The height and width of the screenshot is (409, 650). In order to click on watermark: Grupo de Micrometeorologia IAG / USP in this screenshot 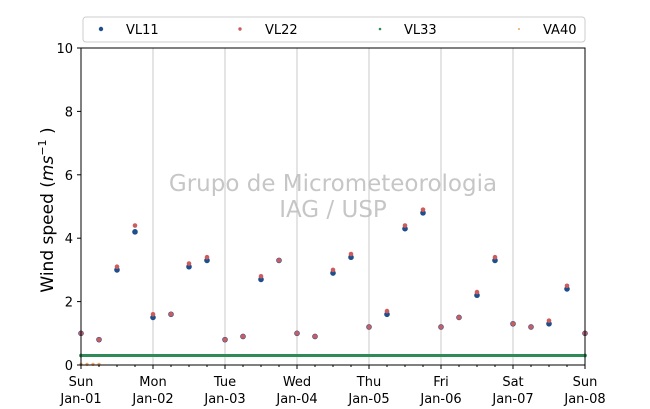, I will do `click(333, 197)`.